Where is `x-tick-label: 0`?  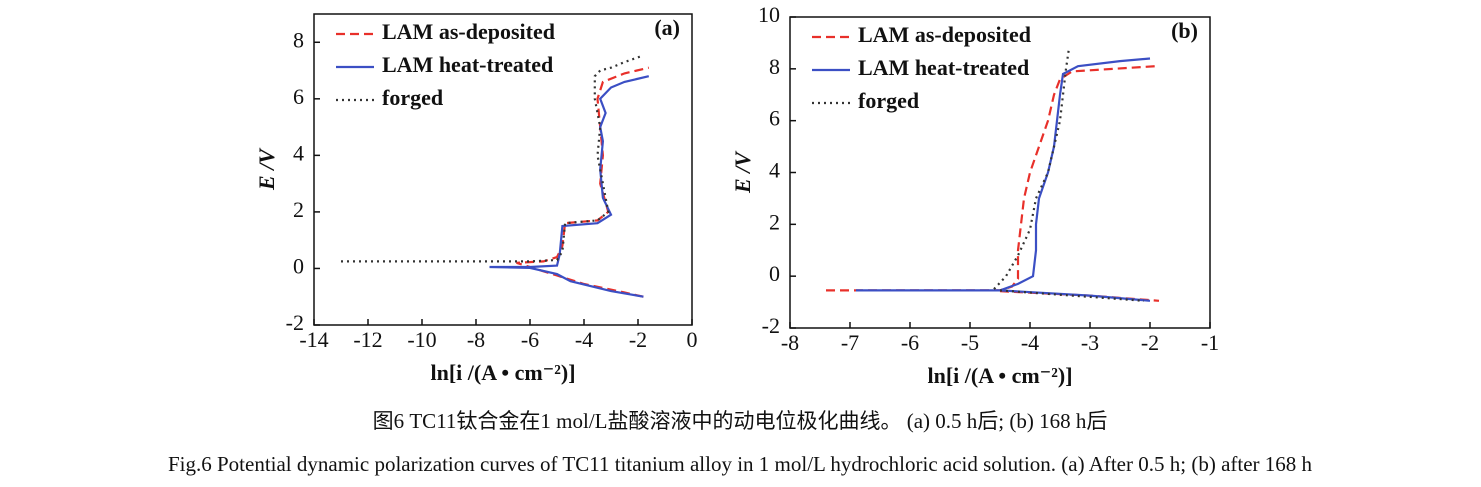
x-tick-label: 0 is located at coordinates (692, 339).